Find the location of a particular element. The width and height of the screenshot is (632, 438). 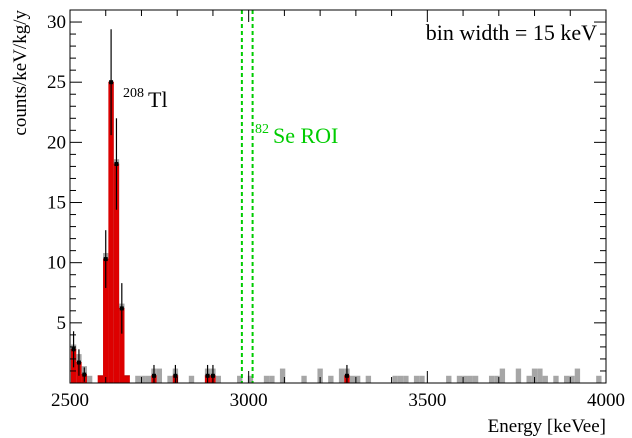

x-tick-label: 4000 is located at coordinates (606, 400).